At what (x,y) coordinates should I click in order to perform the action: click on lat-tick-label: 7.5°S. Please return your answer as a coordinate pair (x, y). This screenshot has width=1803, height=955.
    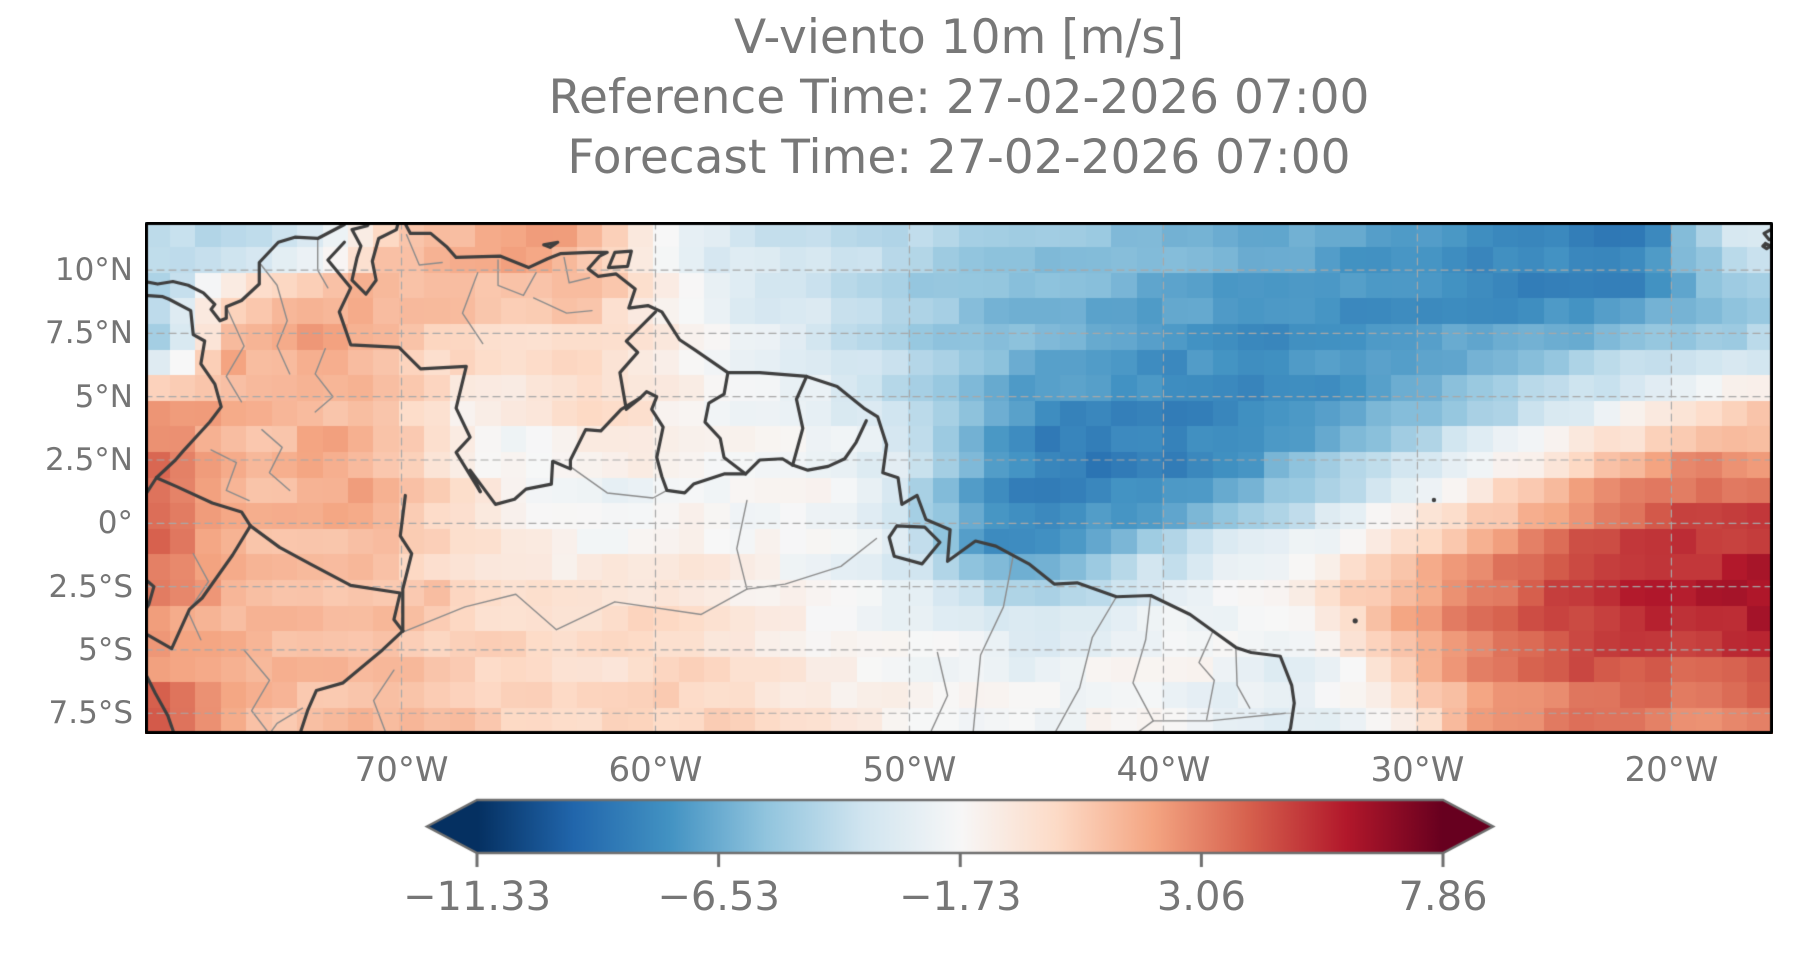
    Looking at the image, I should click on (90, 713).